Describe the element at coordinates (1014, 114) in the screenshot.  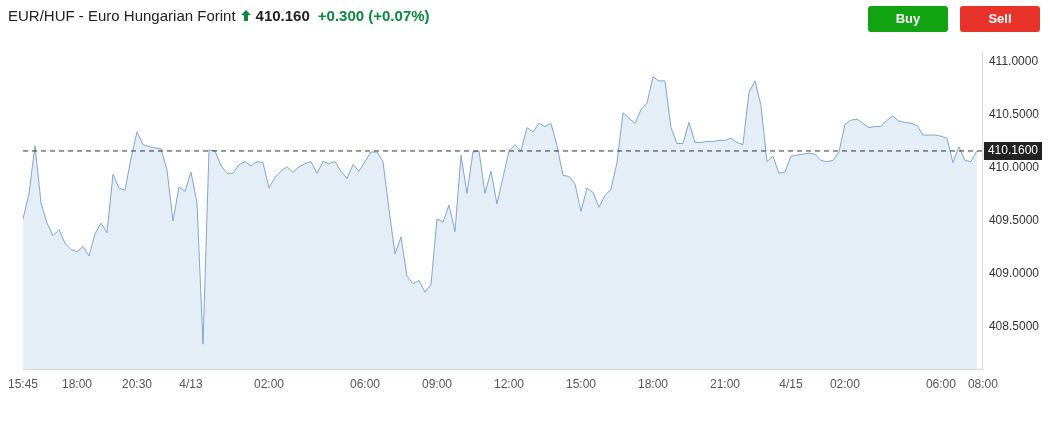
I see `y-tick-label: 410.5000` at that location.